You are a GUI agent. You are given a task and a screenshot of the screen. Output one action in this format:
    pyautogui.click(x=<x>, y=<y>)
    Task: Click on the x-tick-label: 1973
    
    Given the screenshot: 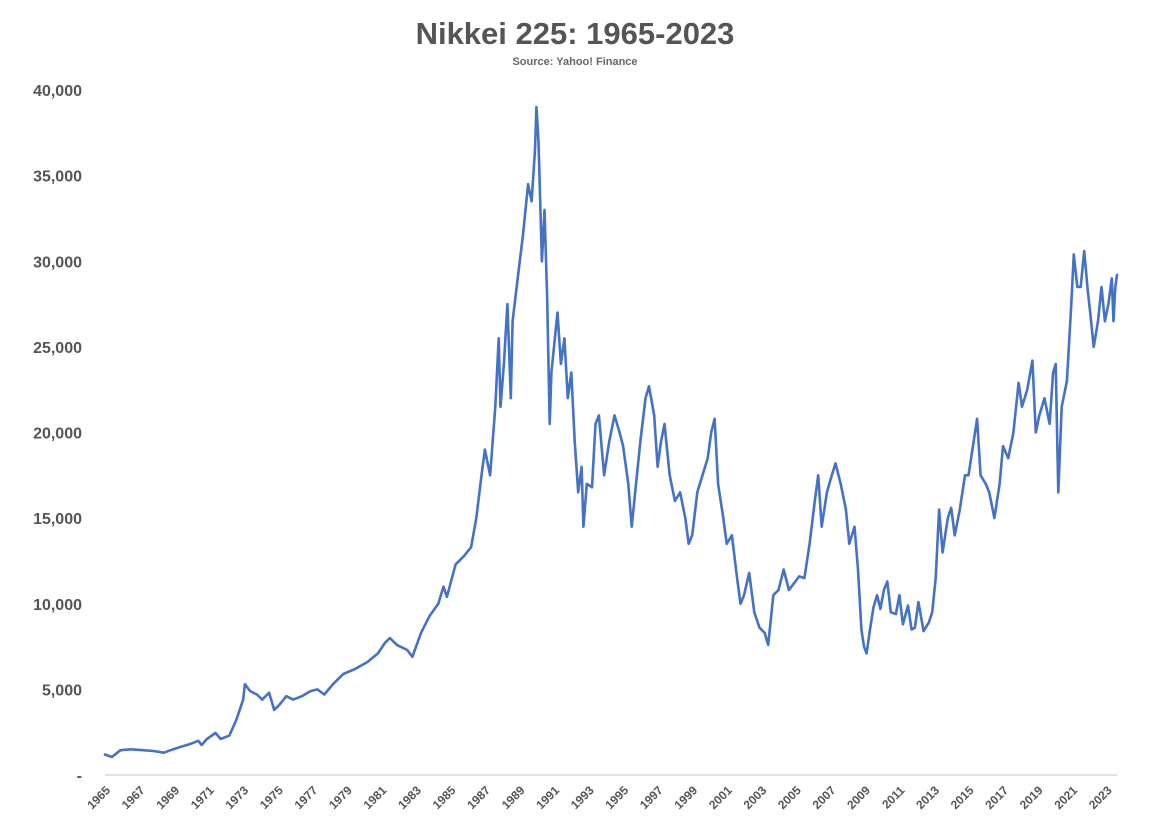 What is the action you would take?
    pyautogui.click(x=236, y=797)
    